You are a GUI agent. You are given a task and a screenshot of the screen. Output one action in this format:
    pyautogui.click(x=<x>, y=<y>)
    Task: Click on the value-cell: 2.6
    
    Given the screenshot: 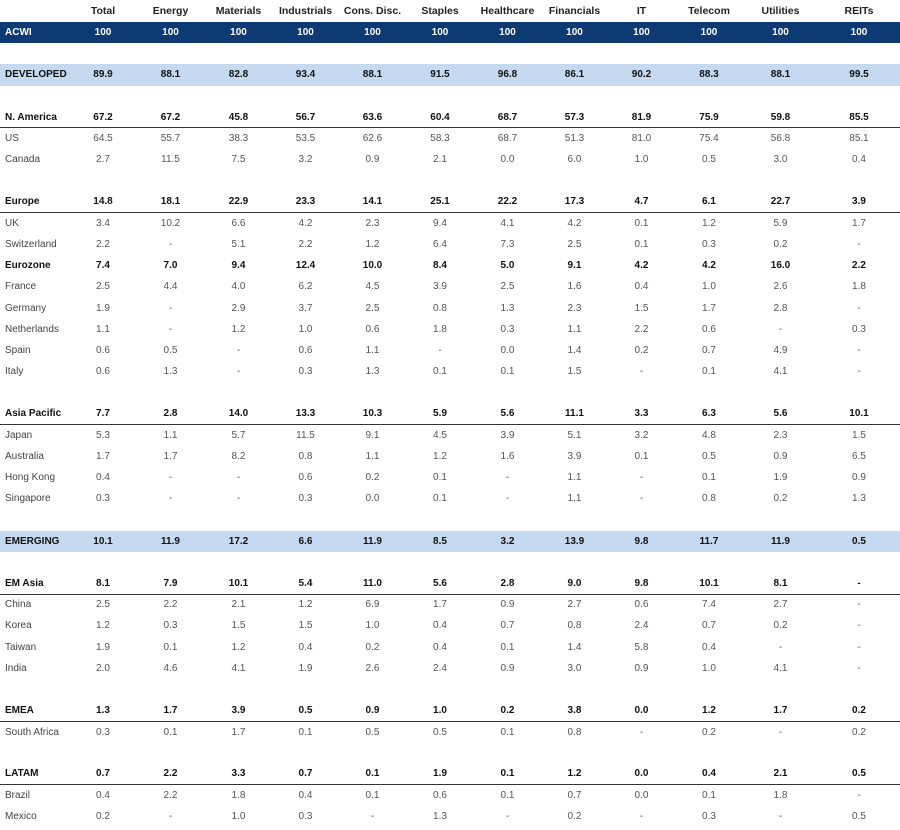 What is the action you would take?
    pyautogui.click(x=372, y=668)
    